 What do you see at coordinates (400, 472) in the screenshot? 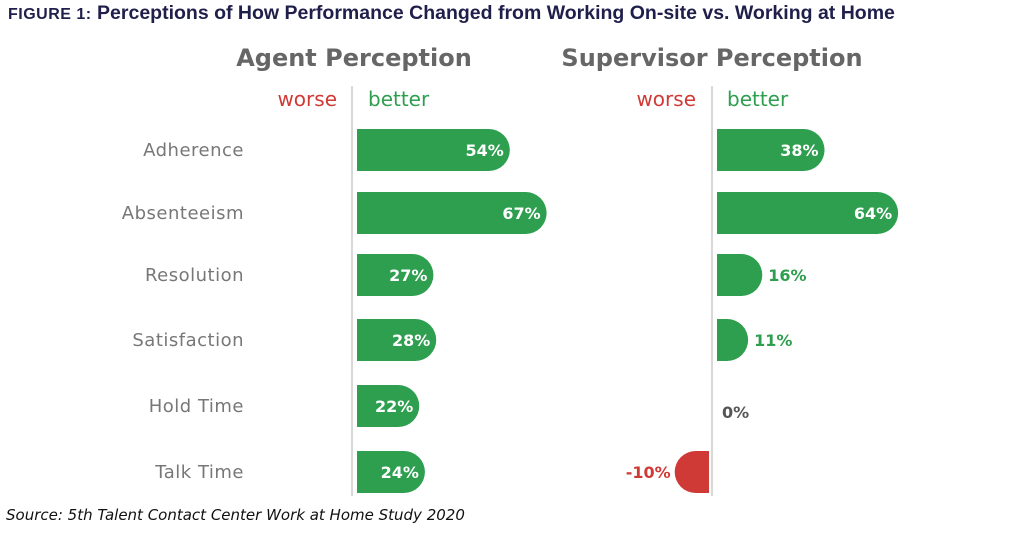
I see `agent-value-label-talk-time: 24%` at bounding box center [400, 472].